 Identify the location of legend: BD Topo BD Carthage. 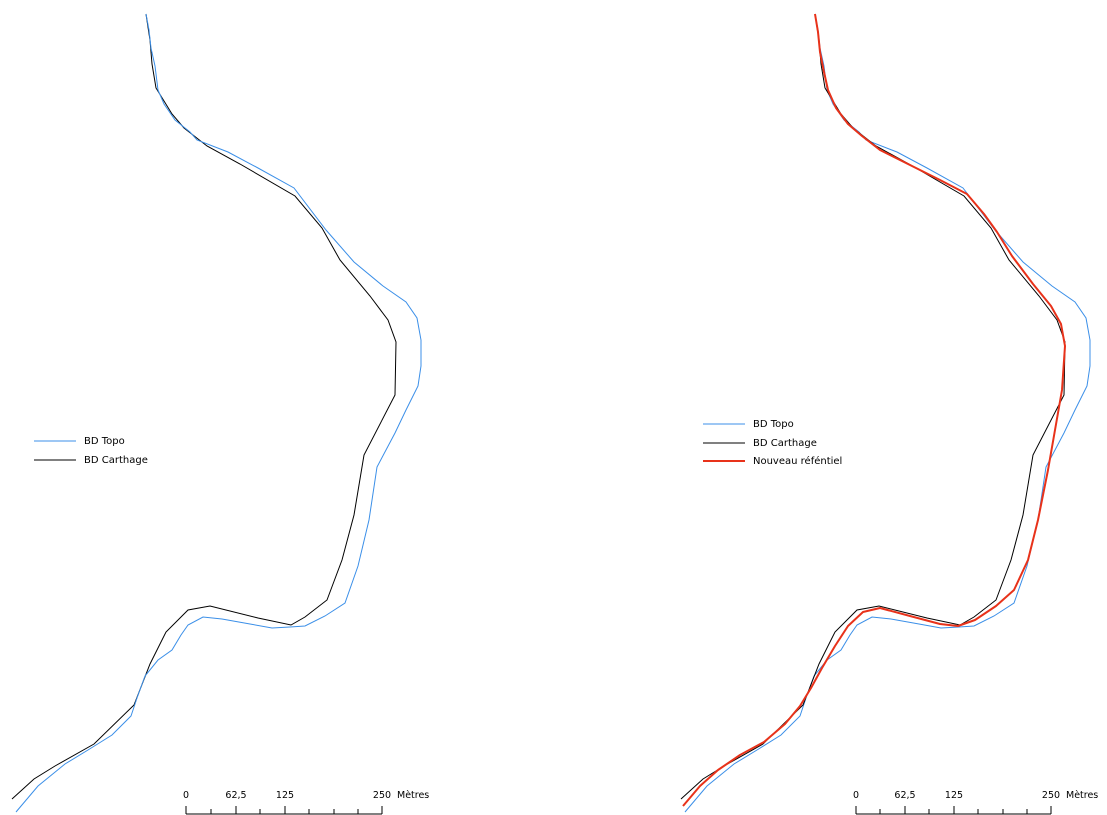
(91, 451).